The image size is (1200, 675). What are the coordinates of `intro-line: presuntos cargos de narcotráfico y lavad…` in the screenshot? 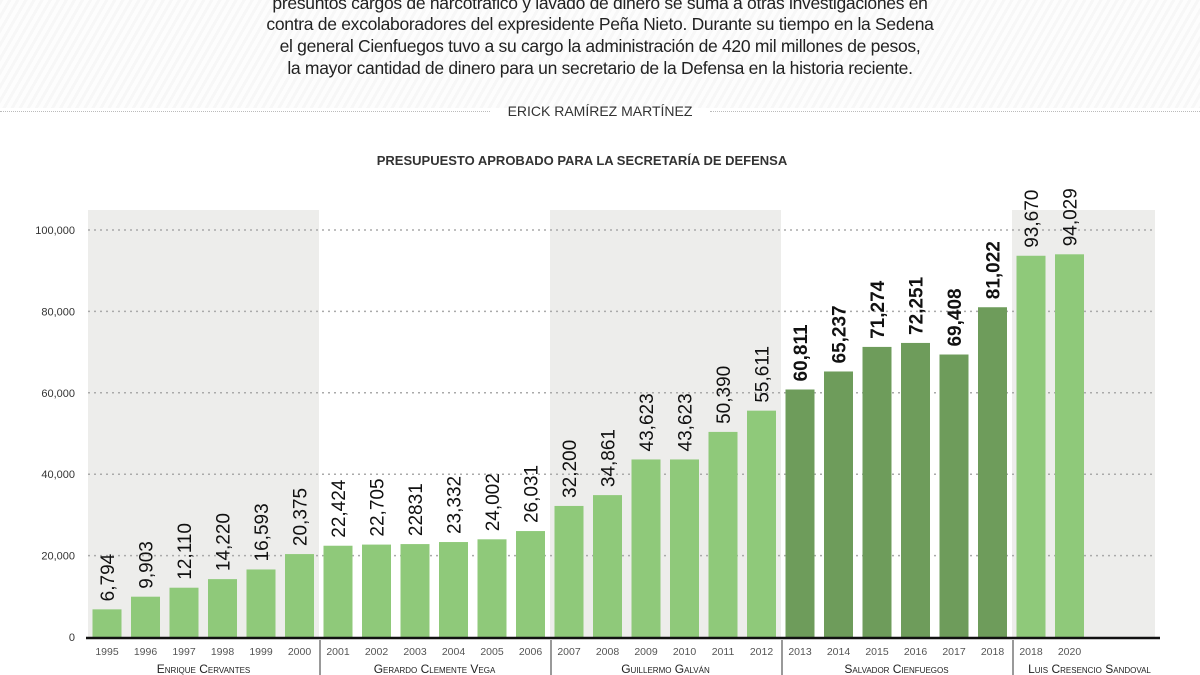 It's located at (600, 6).